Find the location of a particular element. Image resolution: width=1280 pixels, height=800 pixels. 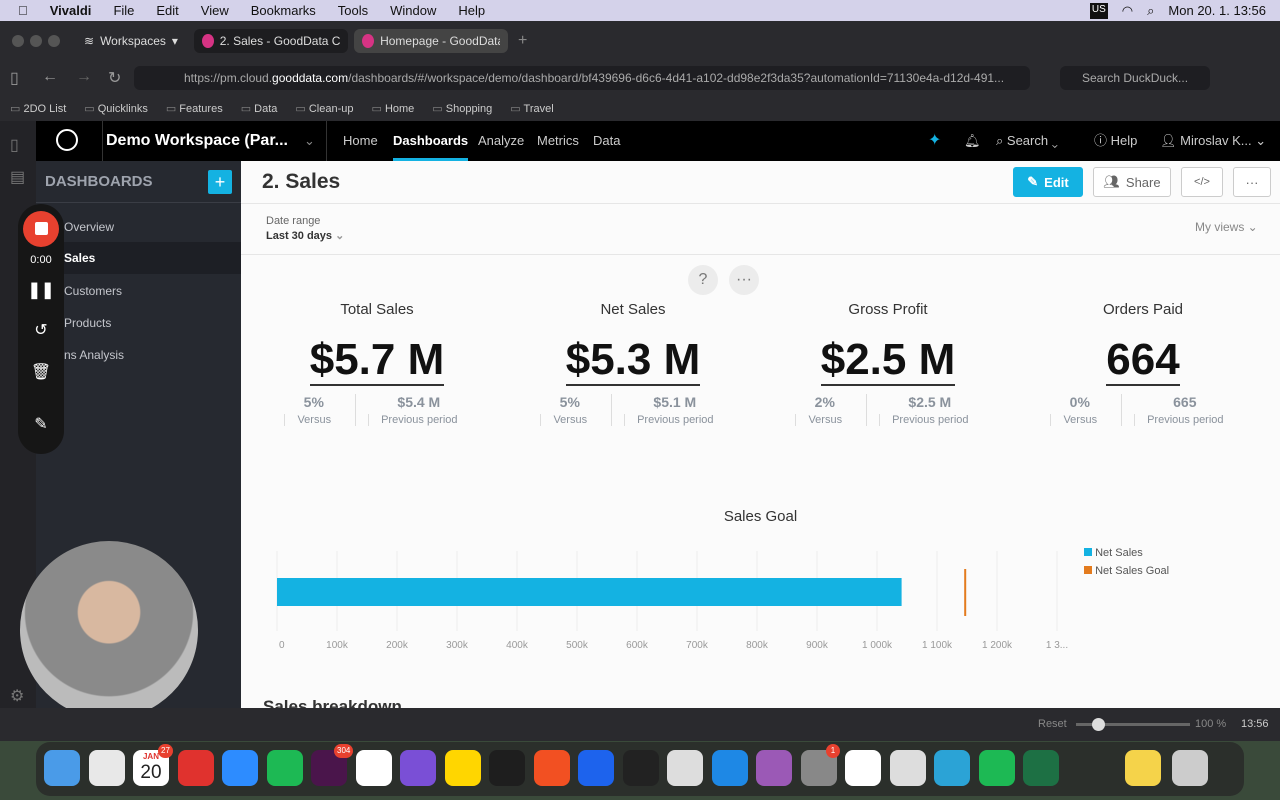

menu-file: File is located at coordinates (118, 10).